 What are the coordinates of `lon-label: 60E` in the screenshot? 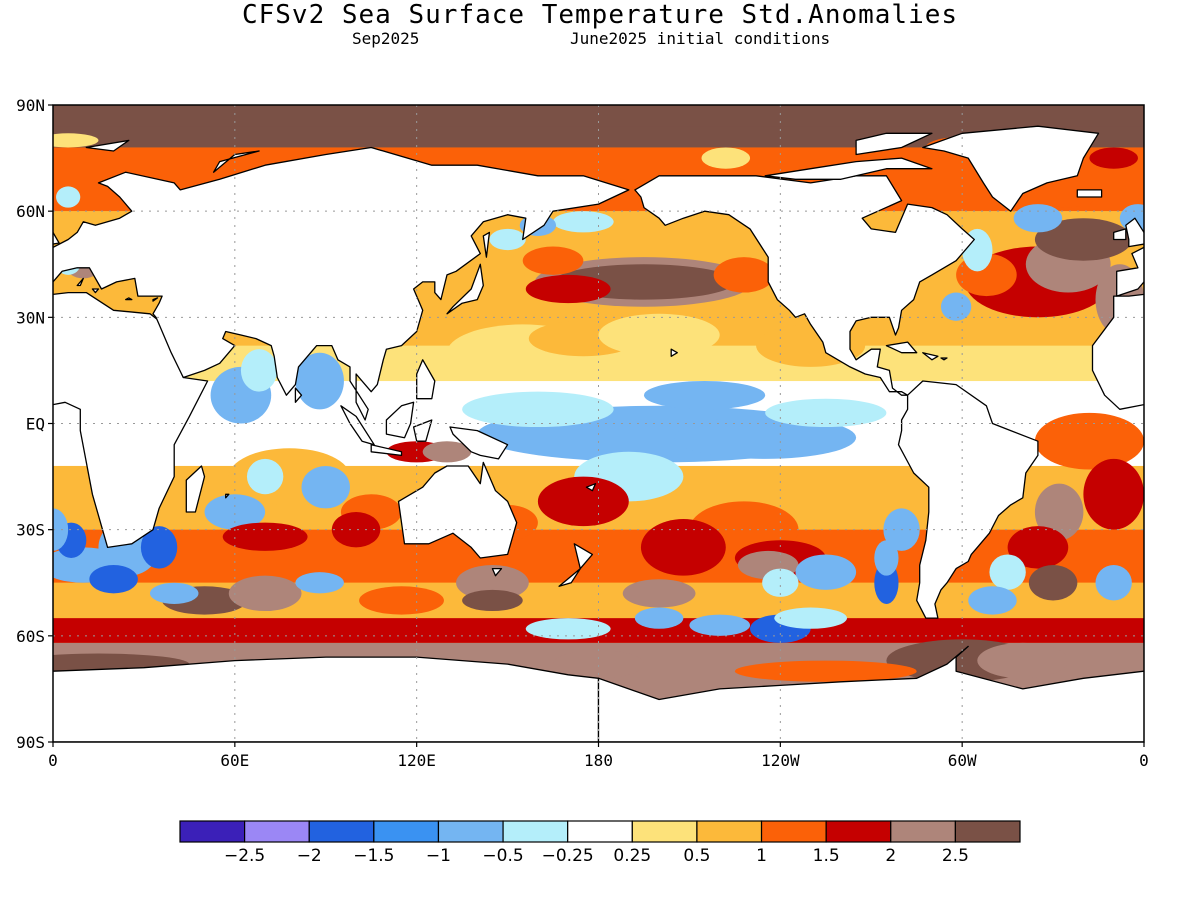 It's located at (234, 760).